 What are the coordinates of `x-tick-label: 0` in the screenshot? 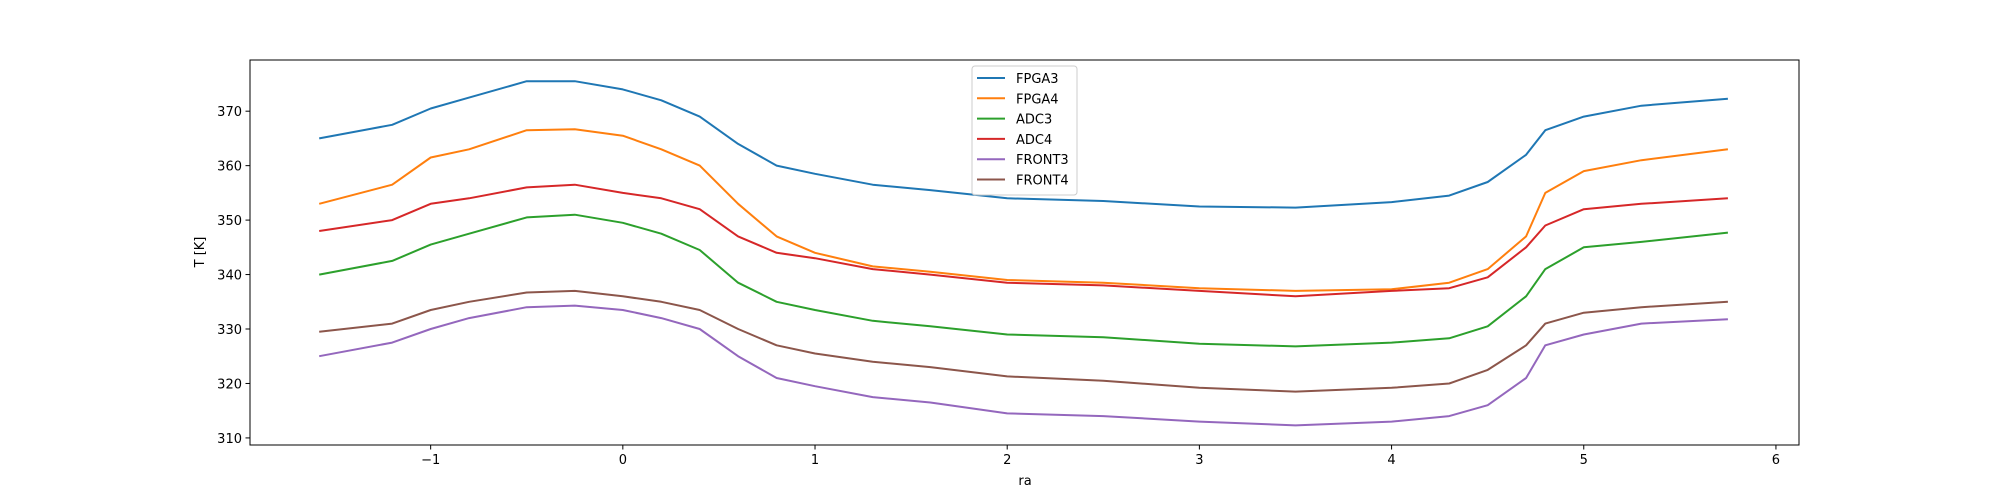 It's located at (623, 460).